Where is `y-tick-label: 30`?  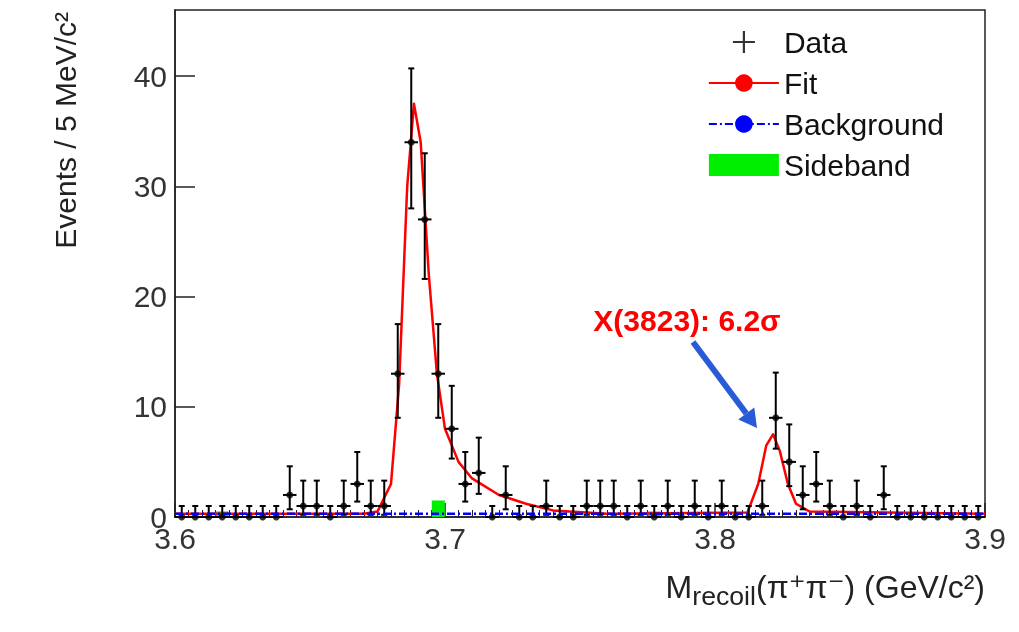
y-tick-label: 30 is located at coordinates (150, 186).